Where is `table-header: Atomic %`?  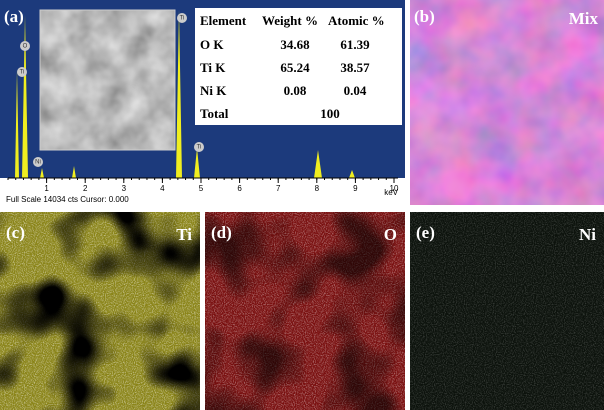
table-header: Atomic % is located at coordinates (356, 20).